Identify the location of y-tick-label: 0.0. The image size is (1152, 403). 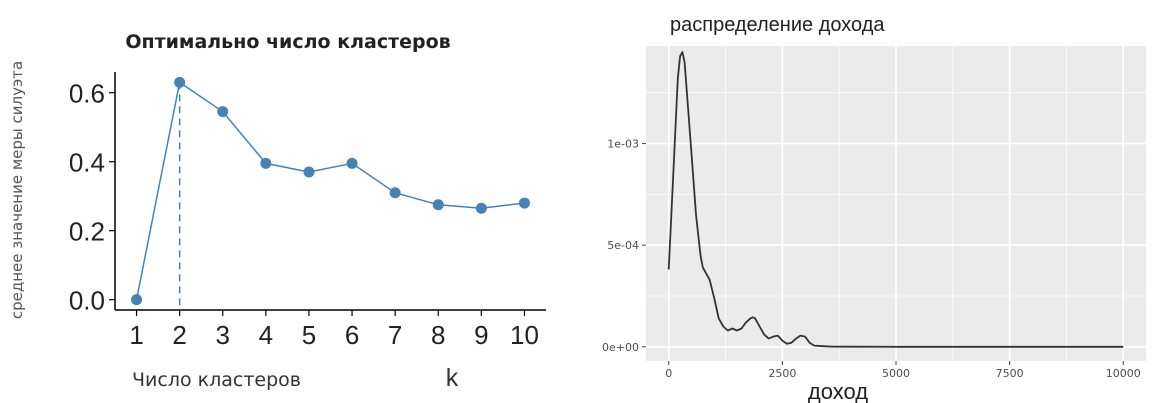
(87, 301).